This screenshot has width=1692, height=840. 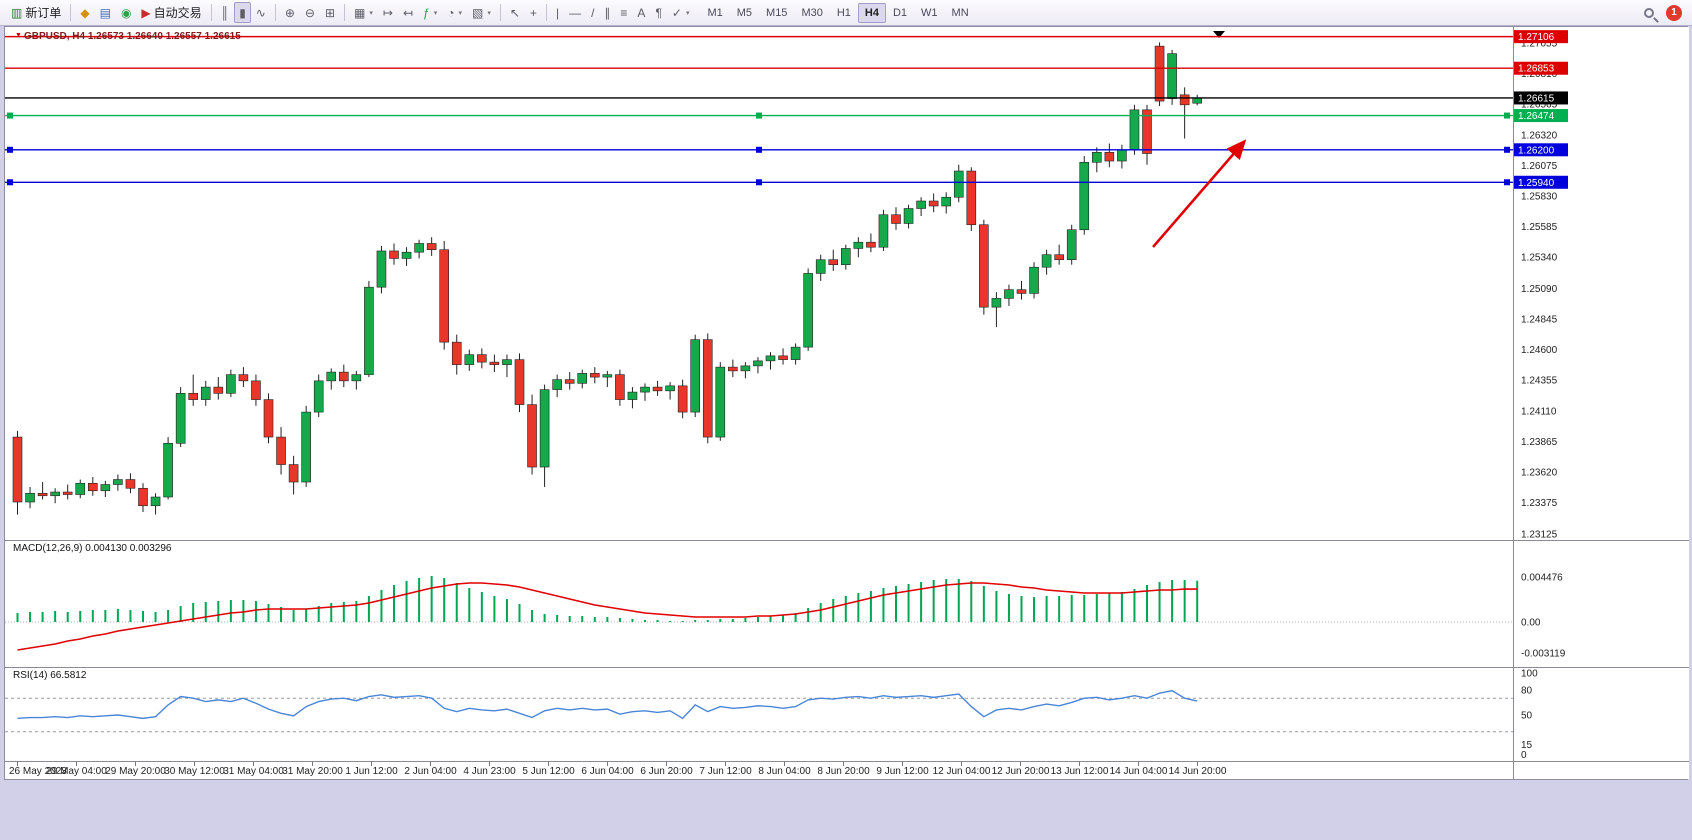 I want to click on time-axis-label: 31 May 04:00, so click(x=253, y=771).